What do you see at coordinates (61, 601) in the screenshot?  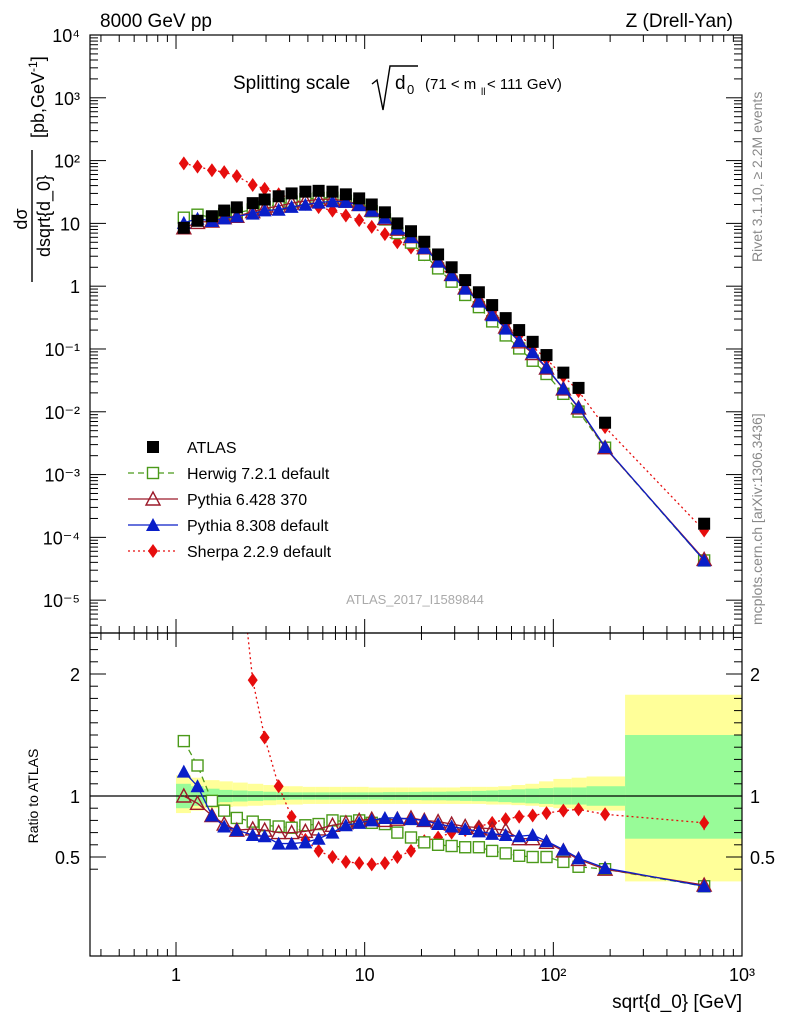 I see `main-y-tick-label: 10⁻⁵` at bounding box center [61, 601].